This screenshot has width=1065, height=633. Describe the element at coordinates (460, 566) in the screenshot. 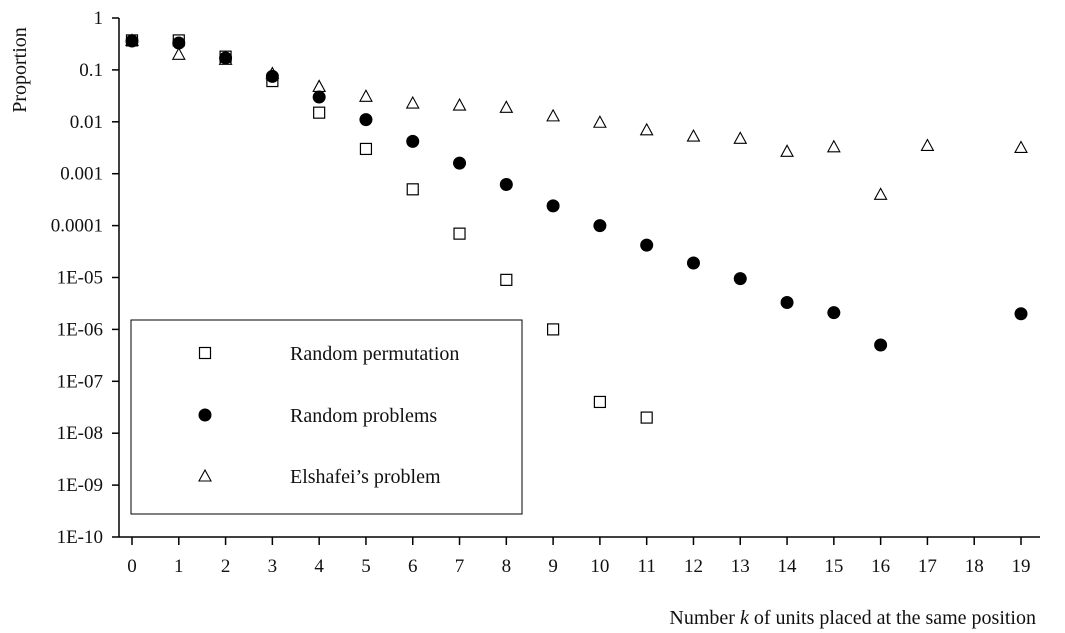

I see `x-tick-label: 7` at that location.